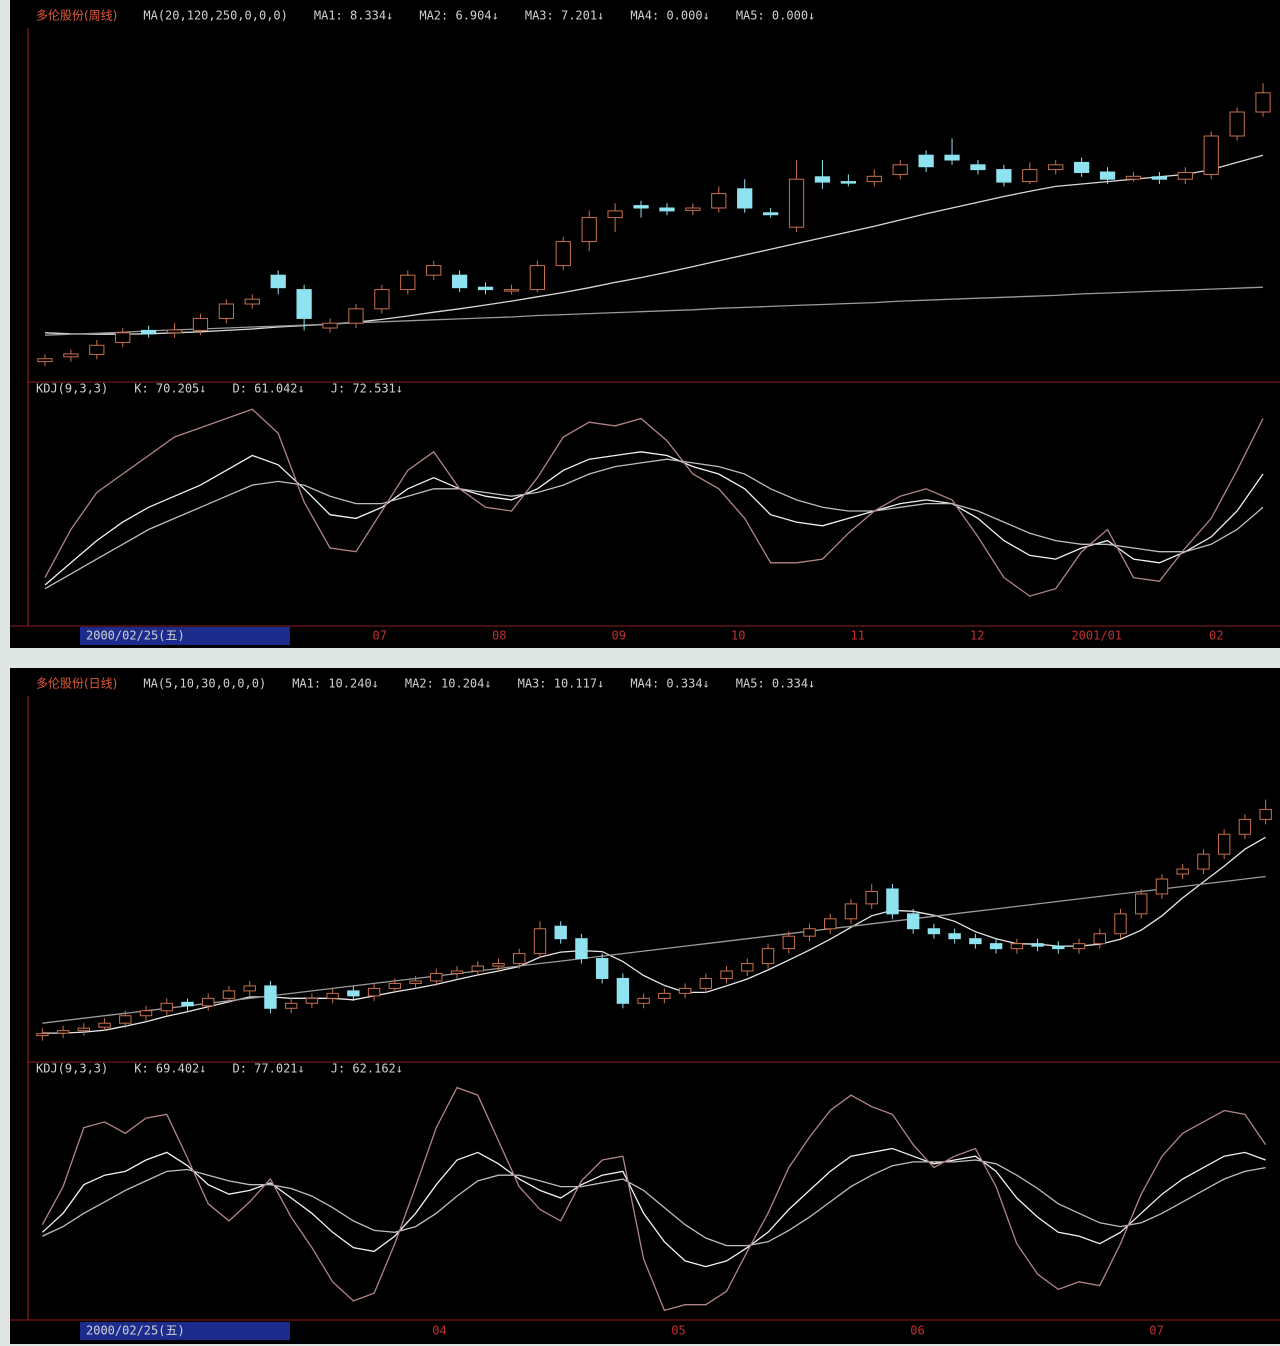  I want to click on date-axis-label: 08, so click(499, 636).